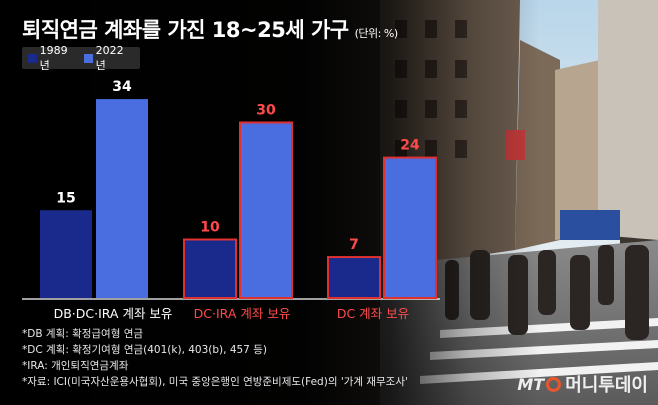  I want to click on legend-swatch-2022, so click(88, 58).